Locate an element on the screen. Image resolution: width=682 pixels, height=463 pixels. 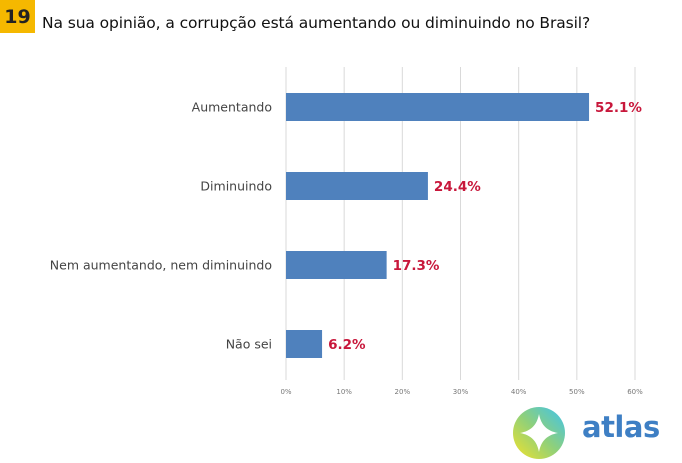
x-tick-label: 40% is located at coordinates (519, 392).